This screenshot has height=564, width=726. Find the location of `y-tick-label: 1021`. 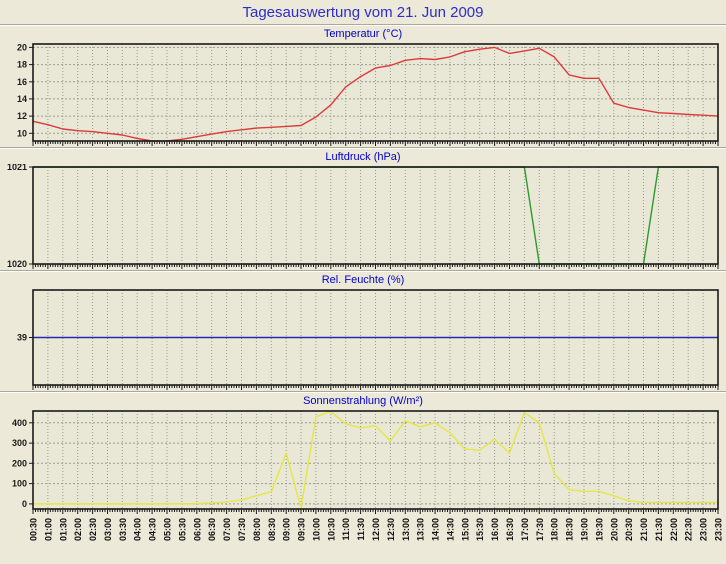

y-tick-label: 1021 is located at coordinates (17, 168).